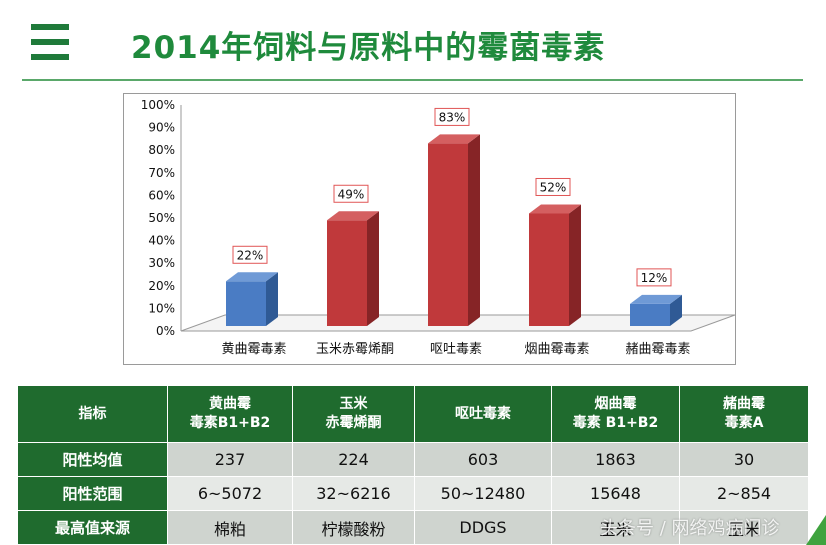 This screenshot has height=545, width=826. I want to click on table-header-label: 指标, so click(92, 414).